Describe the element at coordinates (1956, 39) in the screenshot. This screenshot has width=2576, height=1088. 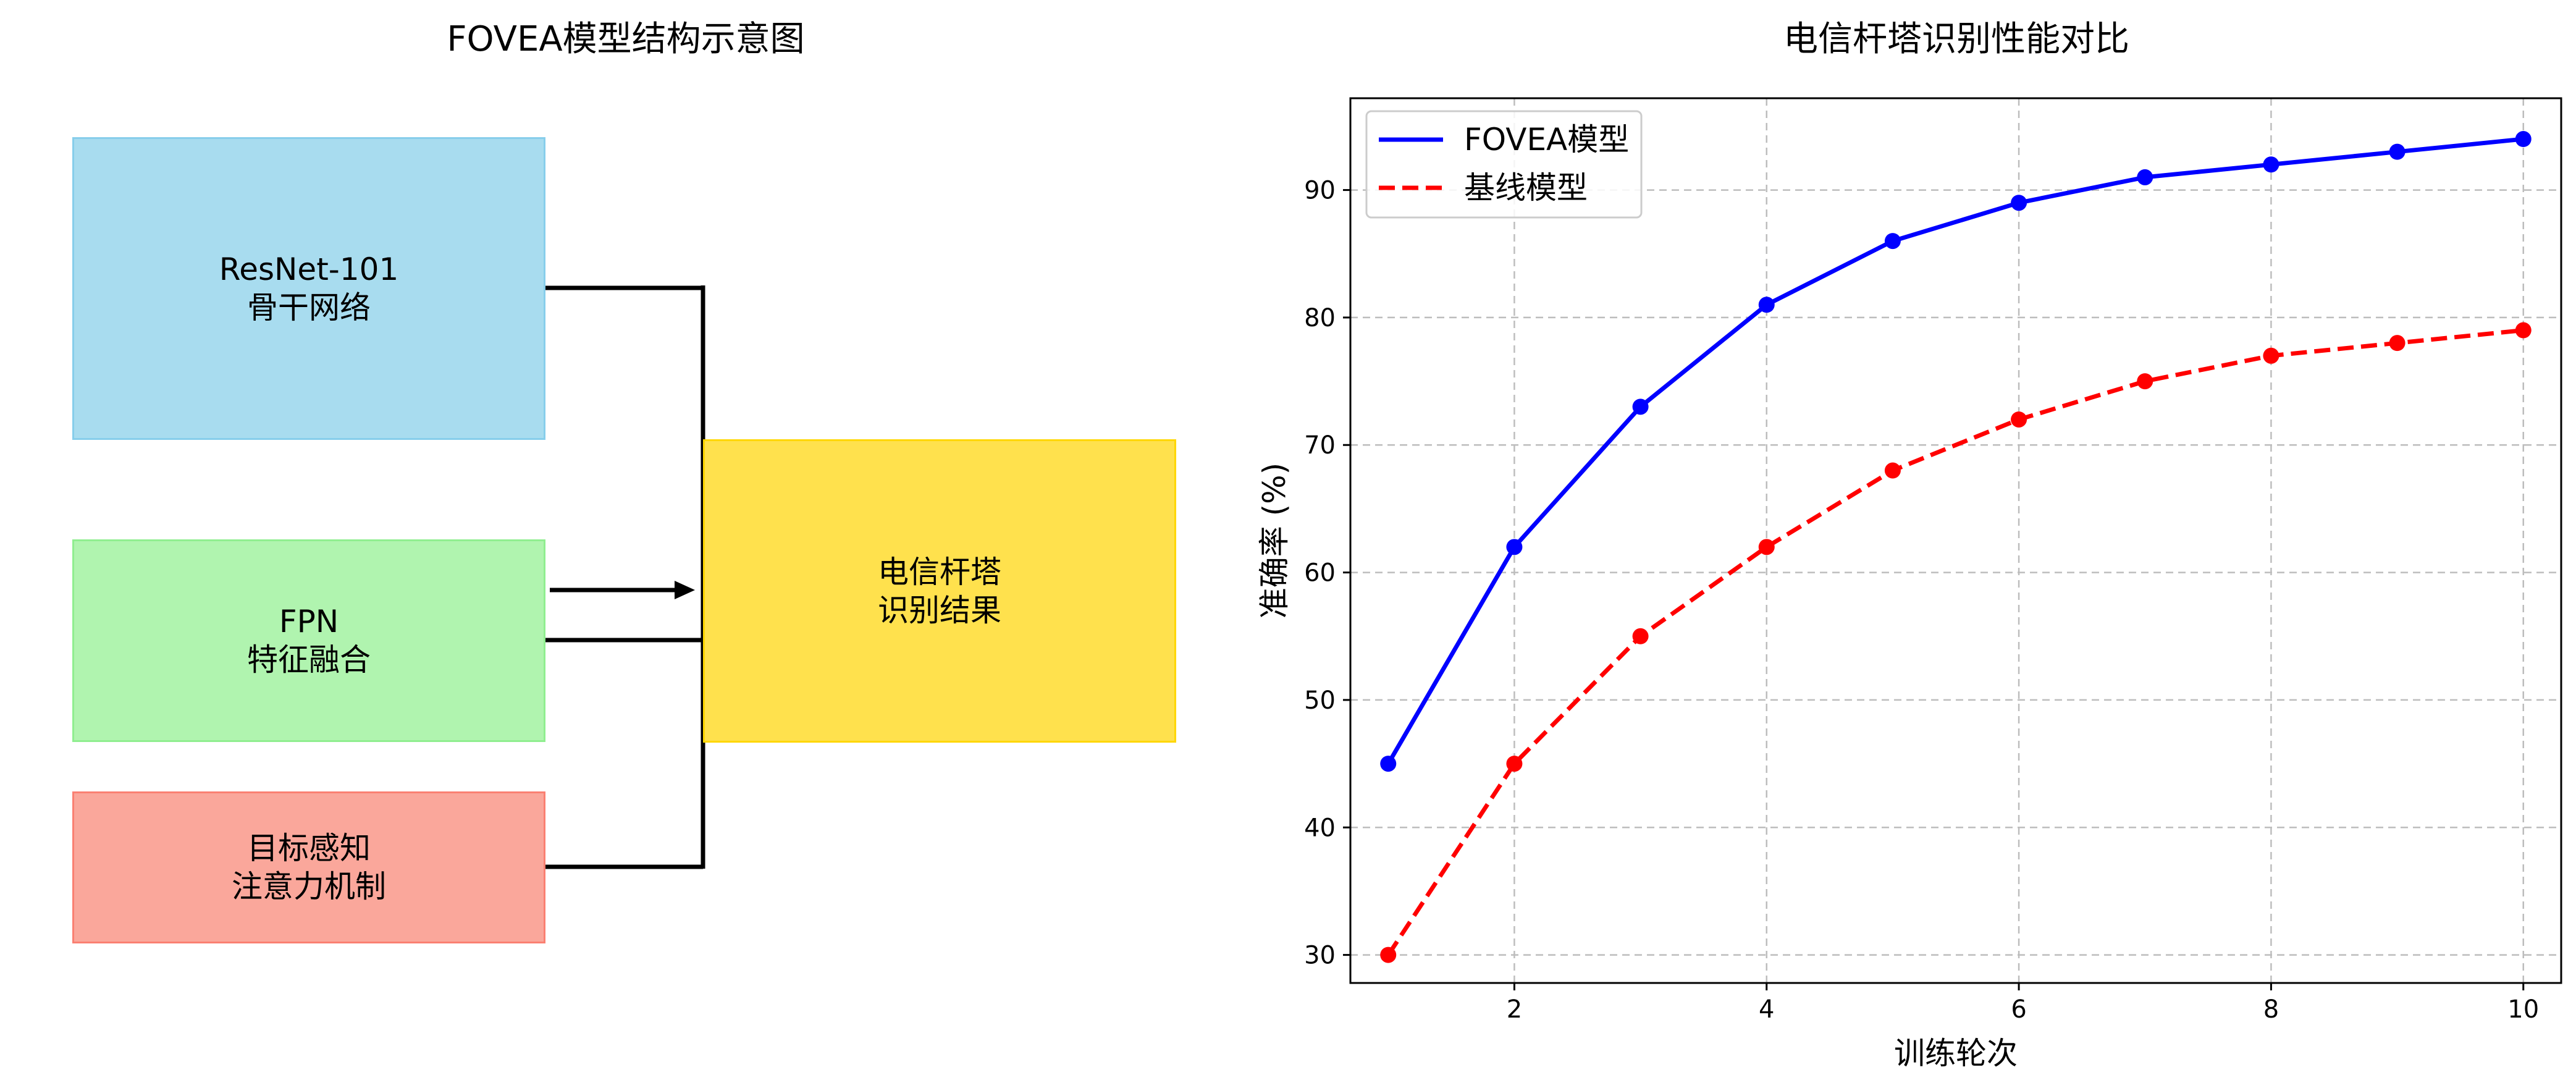
I see `chart-title: 电信杆塔识别性能对比` at that location.